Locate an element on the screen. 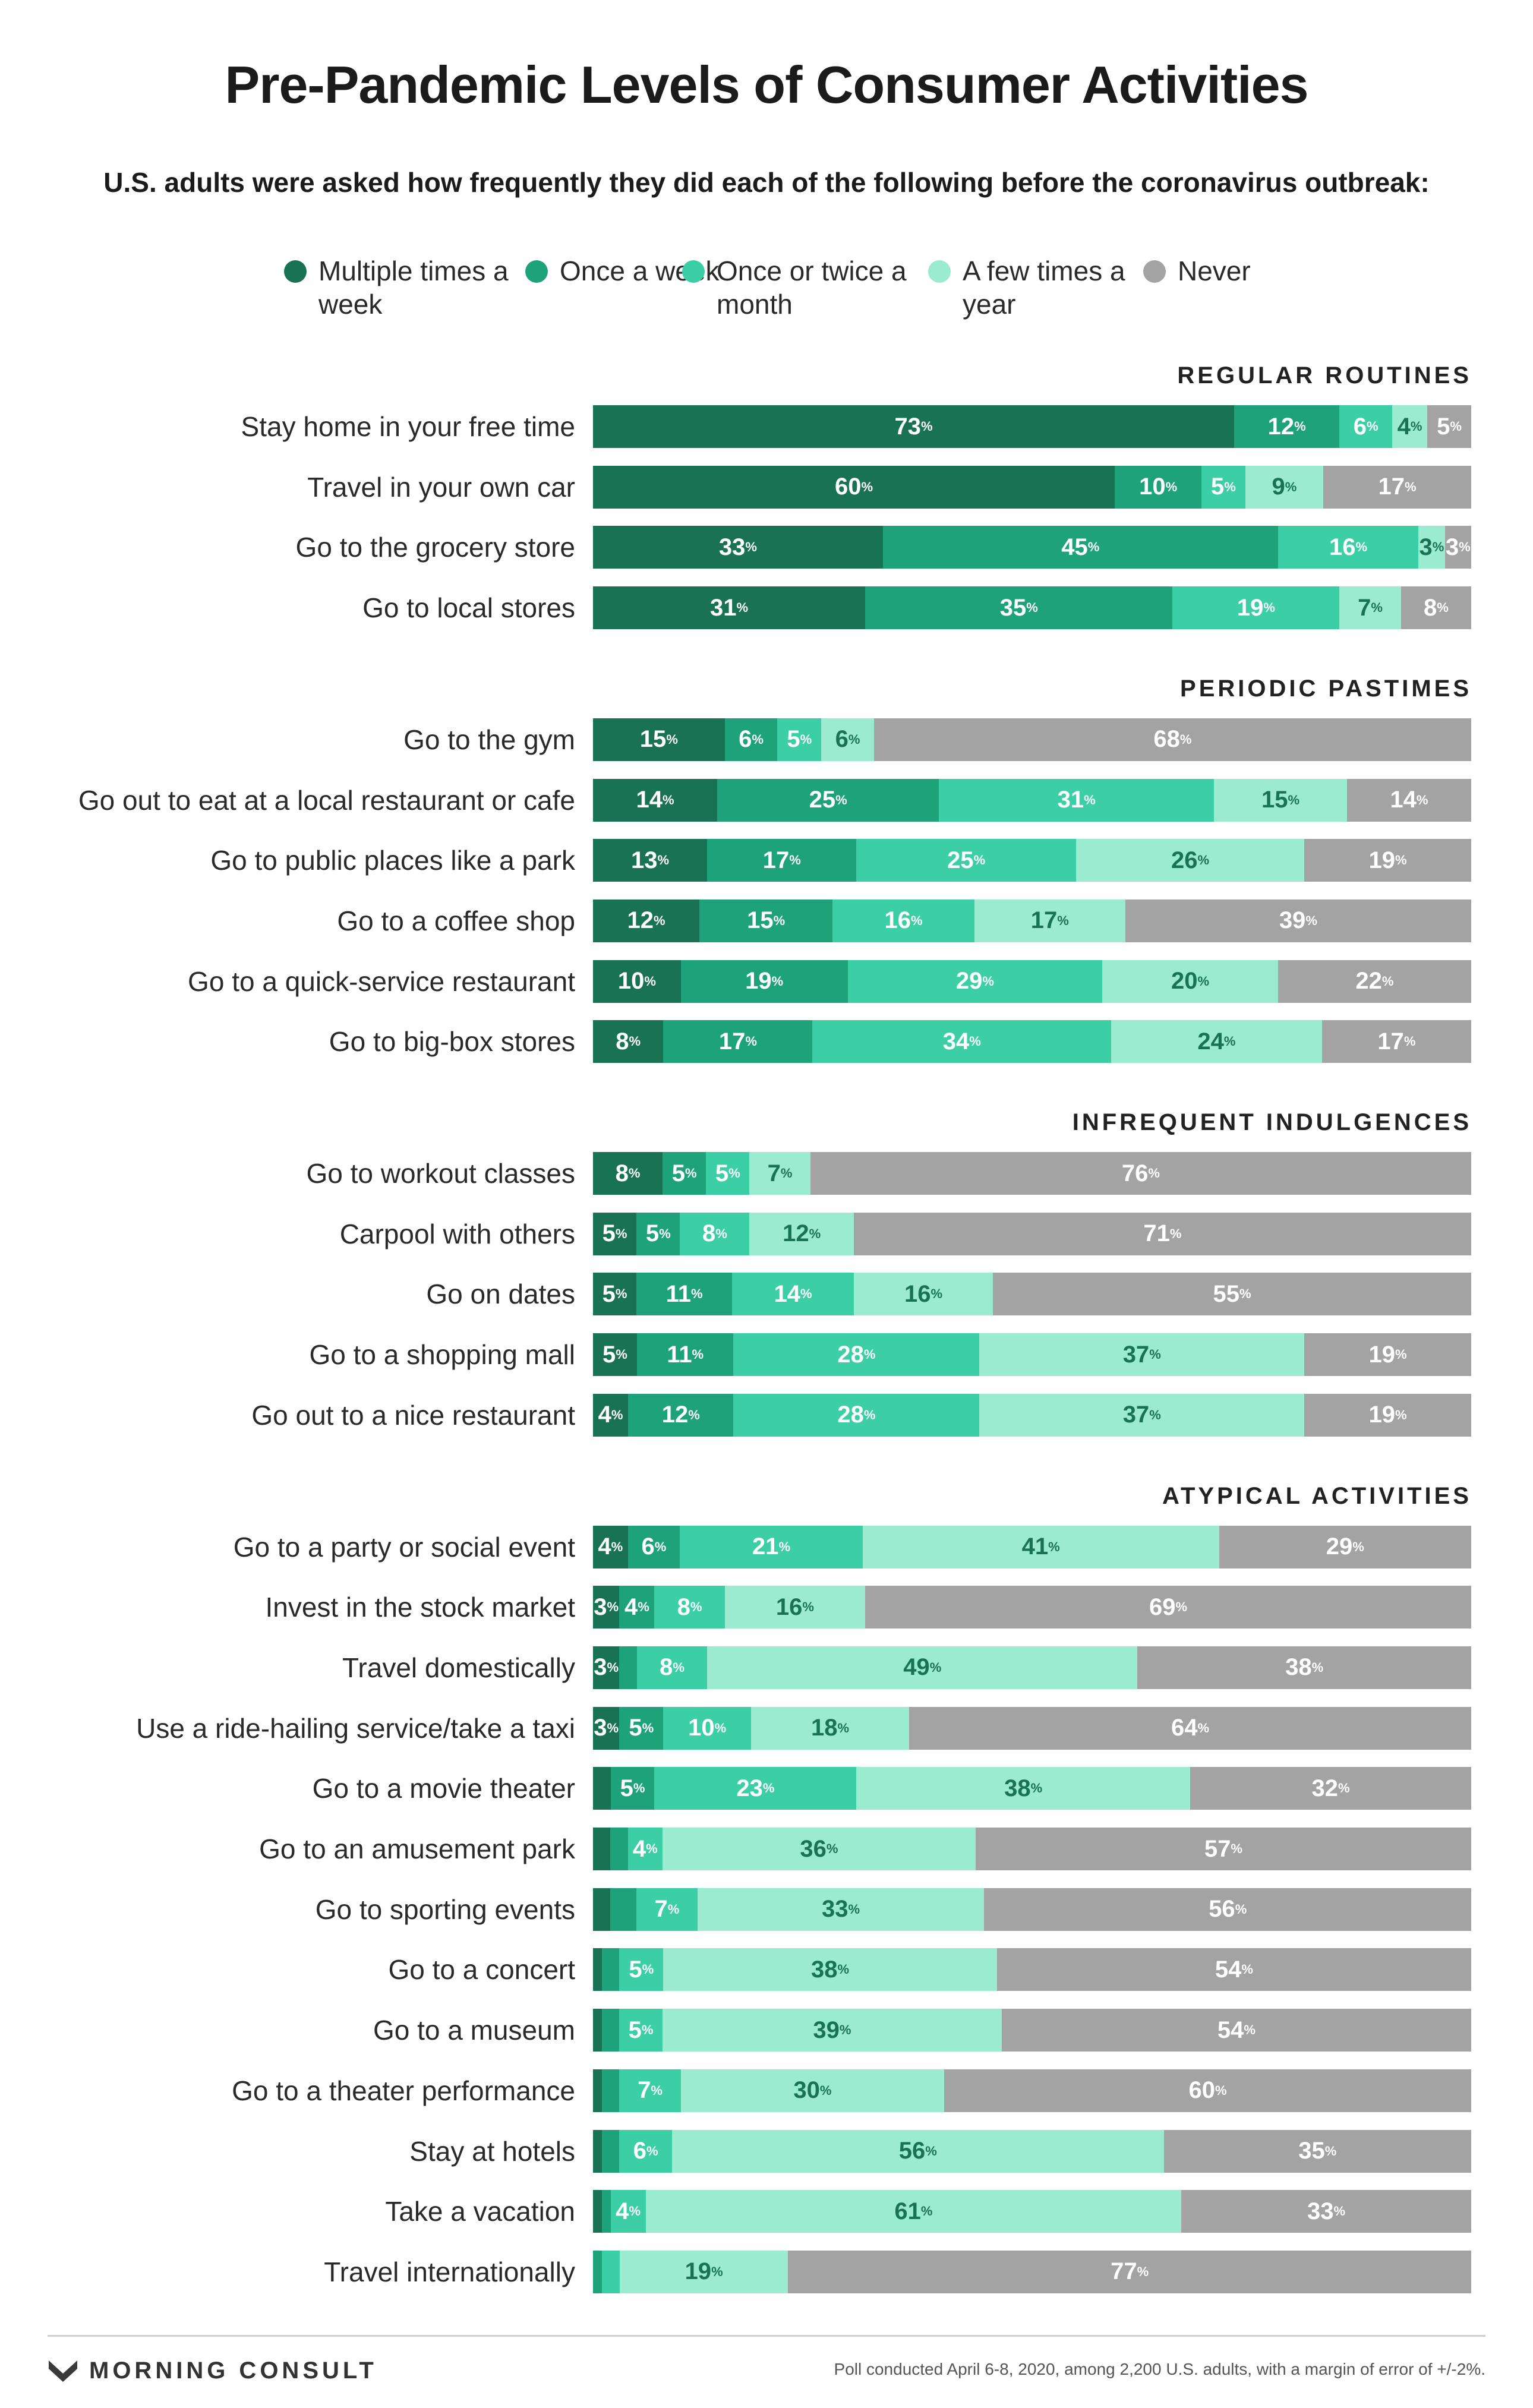 This screenshot has height=2408, width=1533. row-label: Go to a quick-service restaurant is located at coordinates (381, 981).